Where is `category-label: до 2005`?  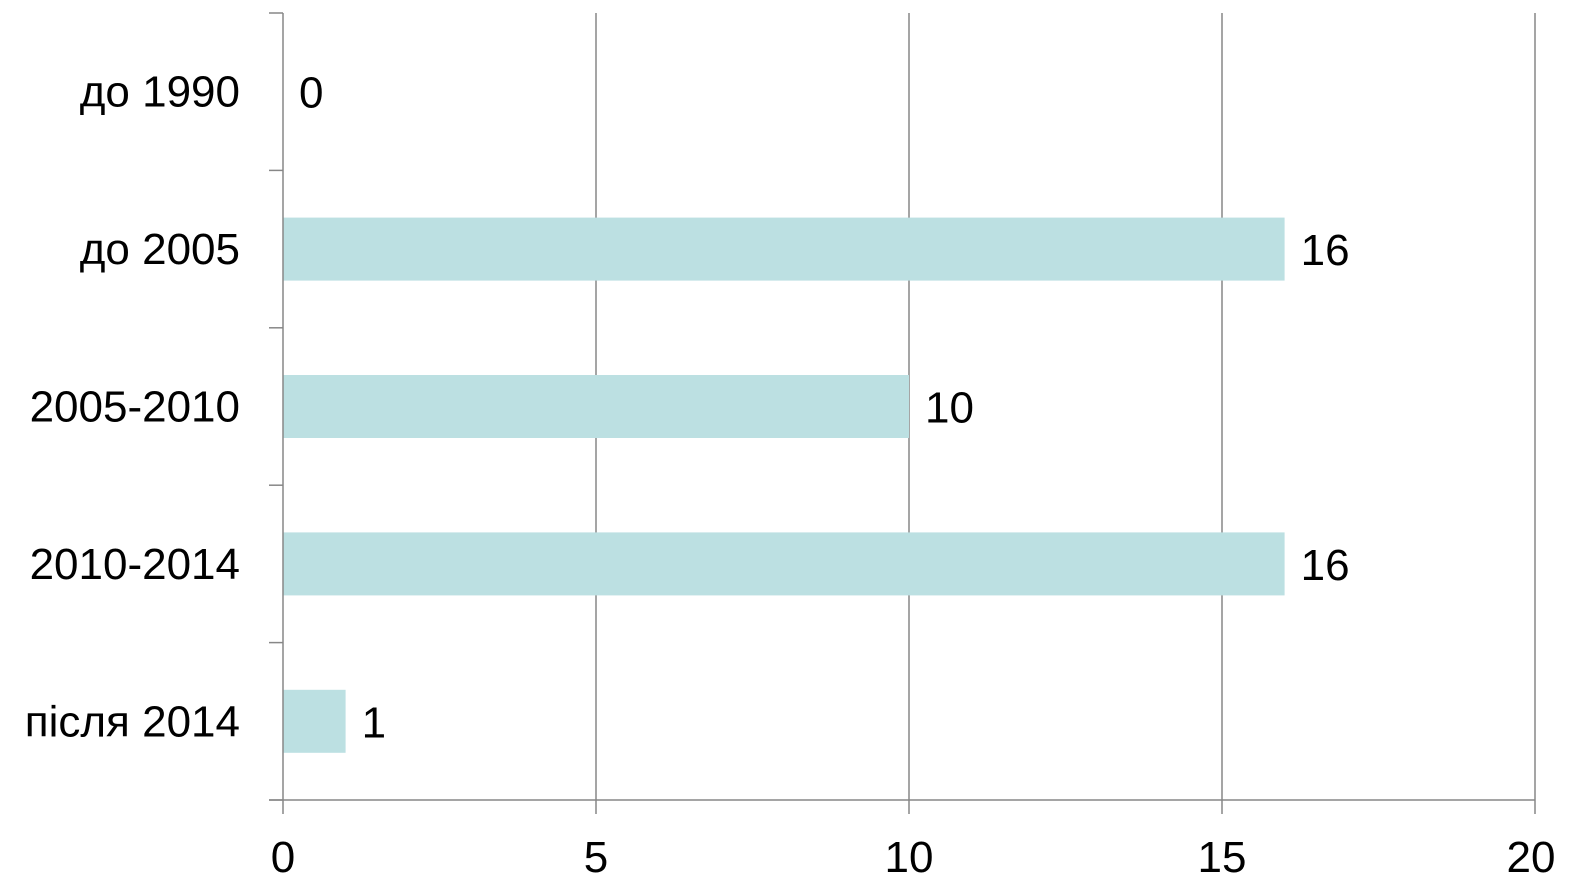
category-label: до 2005 is located at coordinates (160, 249).